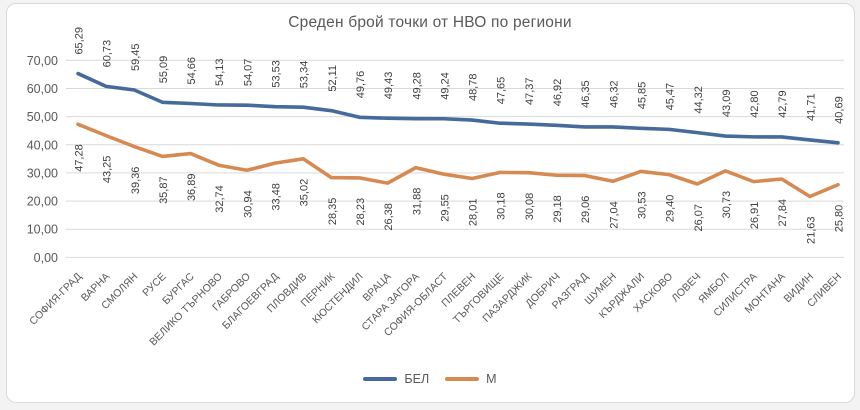 Image resolution: width=860 pixels, height=410 pixels. What do you see at coordinates (727, 205) in the screenshot?
I see `data-label: 30,73` at bounding box center [727, 205].